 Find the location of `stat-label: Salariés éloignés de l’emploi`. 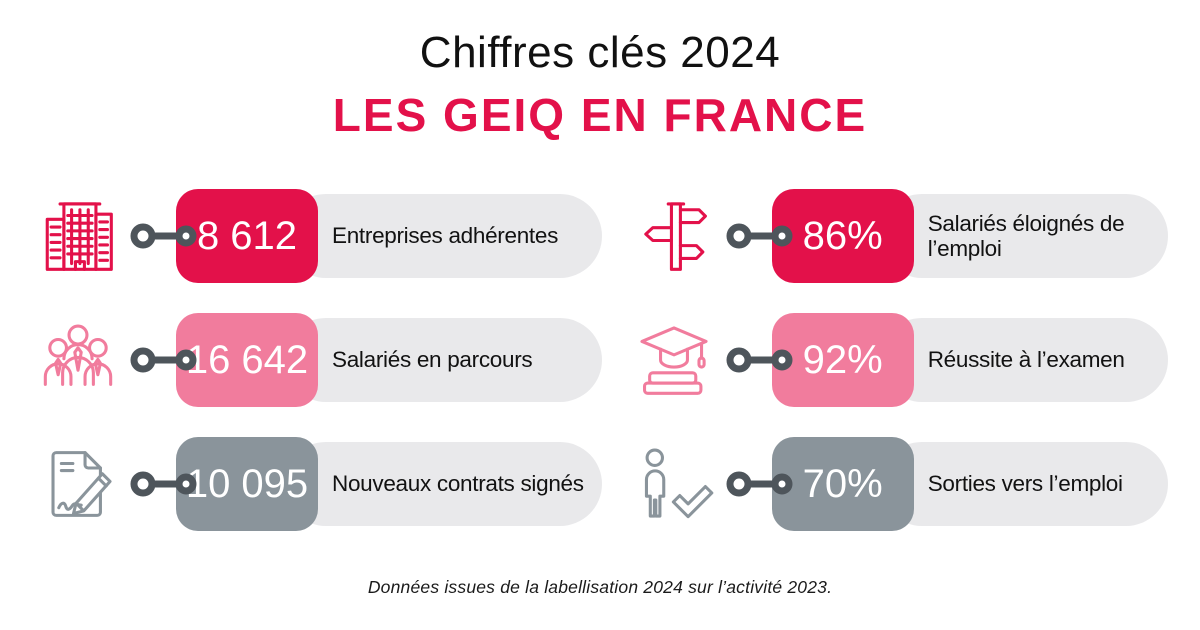

stat-label: Salariés éloignés de l’emploi is located at coordinates (1026, 235).